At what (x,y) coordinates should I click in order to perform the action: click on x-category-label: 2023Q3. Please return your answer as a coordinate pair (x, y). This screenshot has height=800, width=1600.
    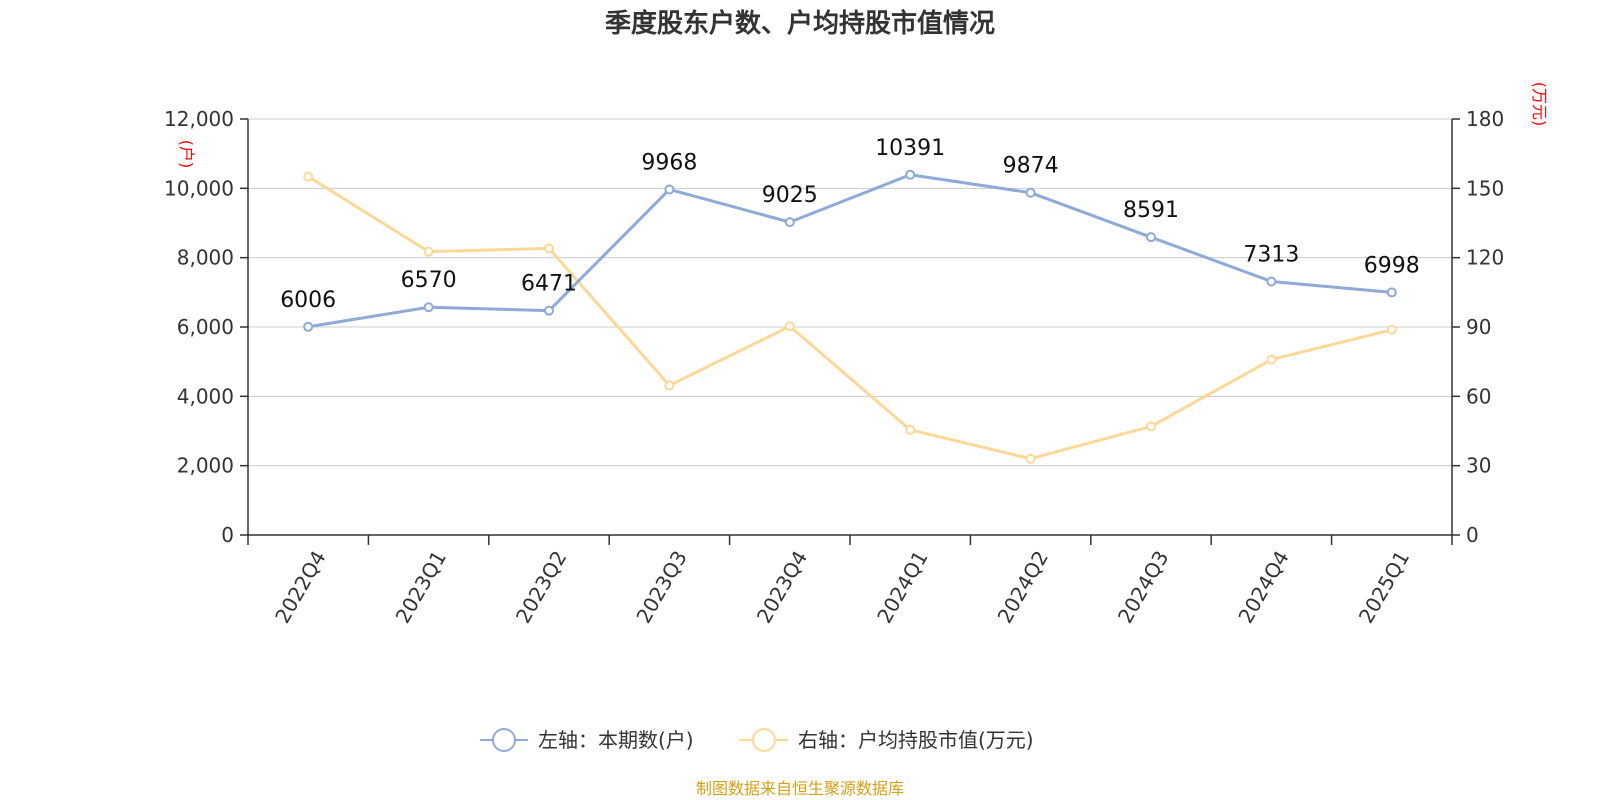
    Looking at the image, I should click on (661, 587).